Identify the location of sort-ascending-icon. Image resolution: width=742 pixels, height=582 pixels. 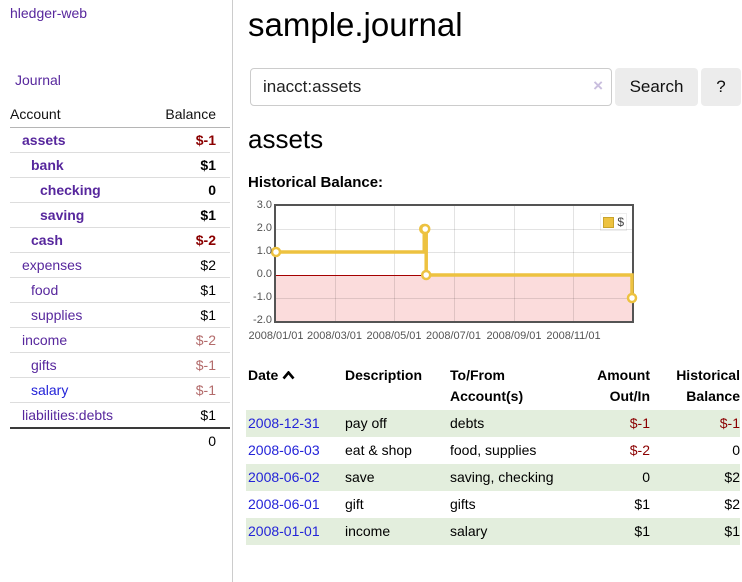
(288, 375).